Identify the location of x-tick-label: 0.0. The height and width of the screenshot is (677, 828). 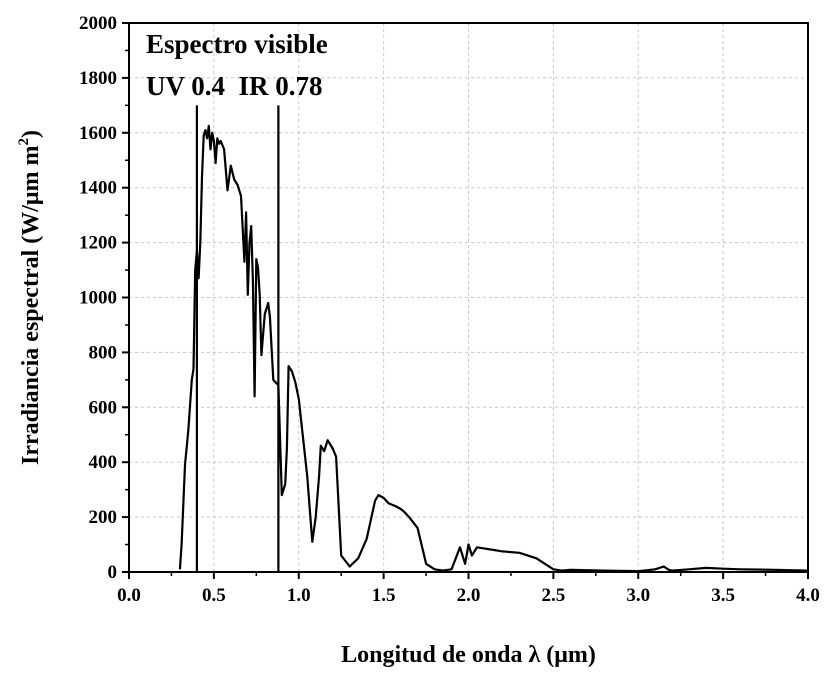
(129, 595).